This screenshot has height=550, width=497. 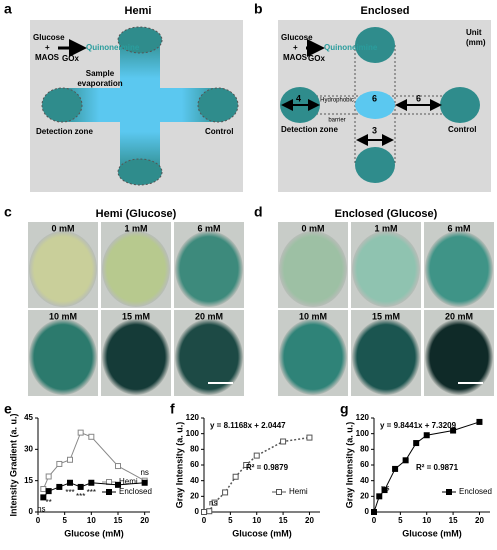 What do you see at coordinates (462, 129) in the screenshot?
I see `control-label: Control` at bounding box center [462, 129].